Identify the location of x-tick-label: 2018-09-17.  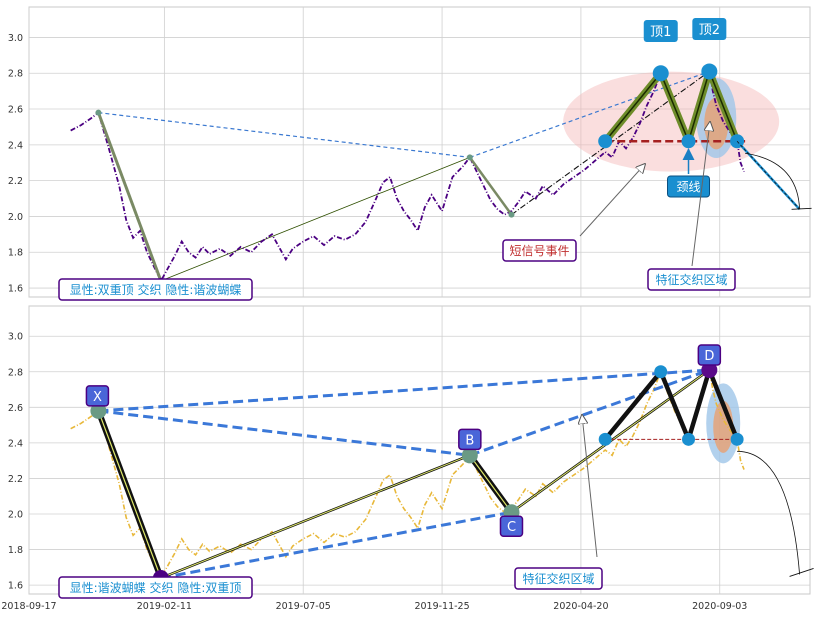
(28, 606).